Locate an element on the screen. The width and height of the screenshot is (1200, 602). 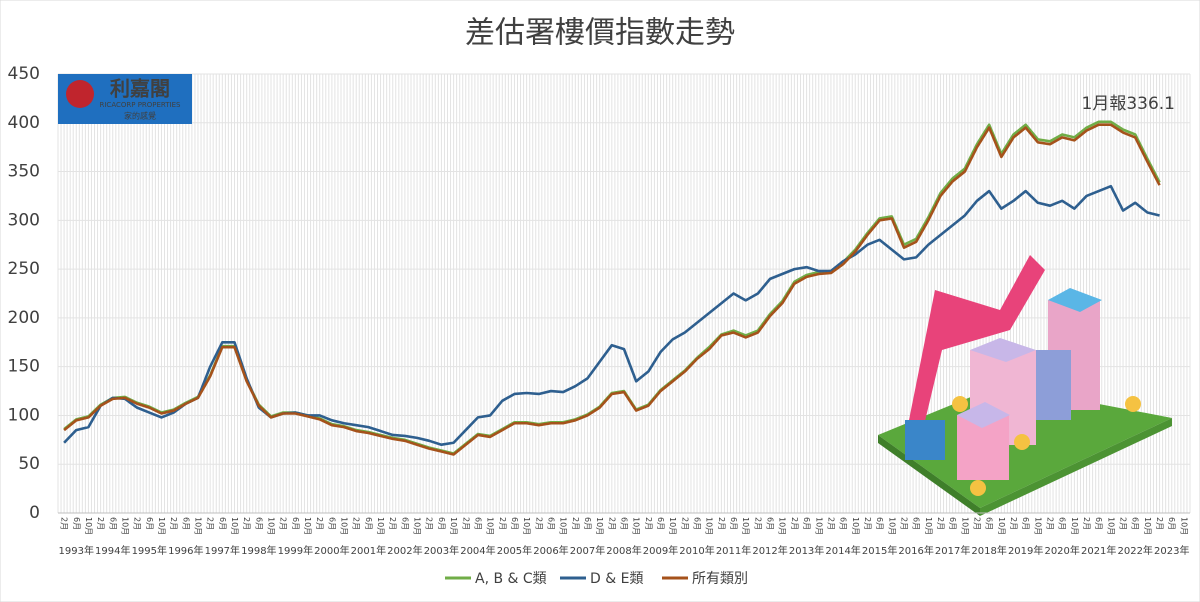
illustration is located at coordinates (1025, 385).